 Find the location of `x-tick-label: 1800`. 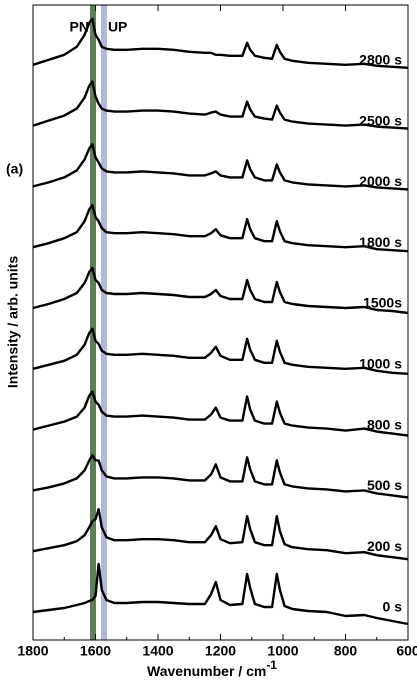

x-tick-label: 1800 is located at coordinates (32, 651).